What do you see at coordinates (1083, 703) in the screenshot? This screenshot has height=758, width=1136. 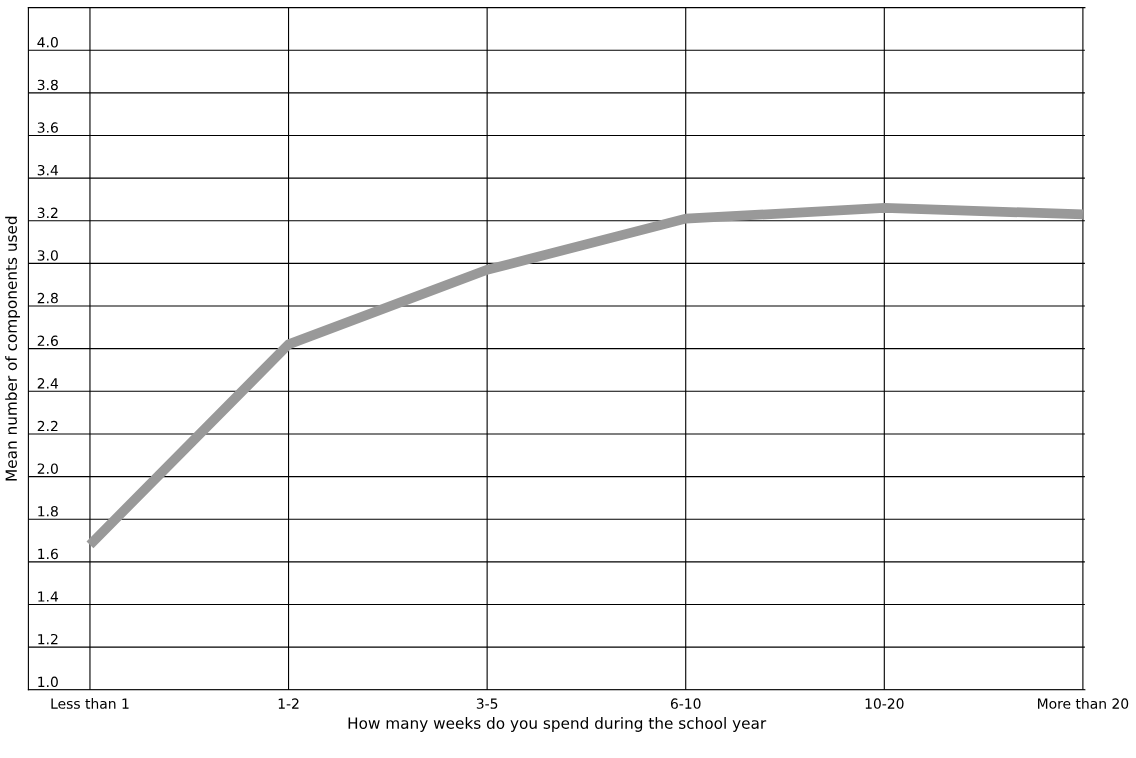 I see `x-tick-label: More than 20` at bounding box center [1083, 703].